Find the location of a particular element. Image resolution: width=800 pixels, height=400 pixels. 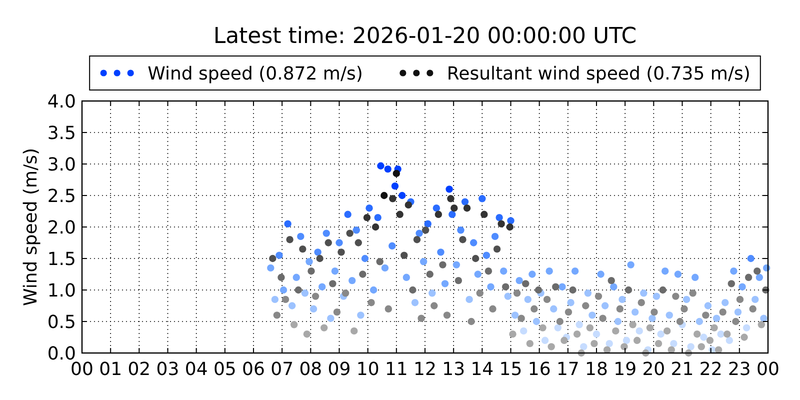

x-tick-label: 17 is located at coordinates (568, 369).